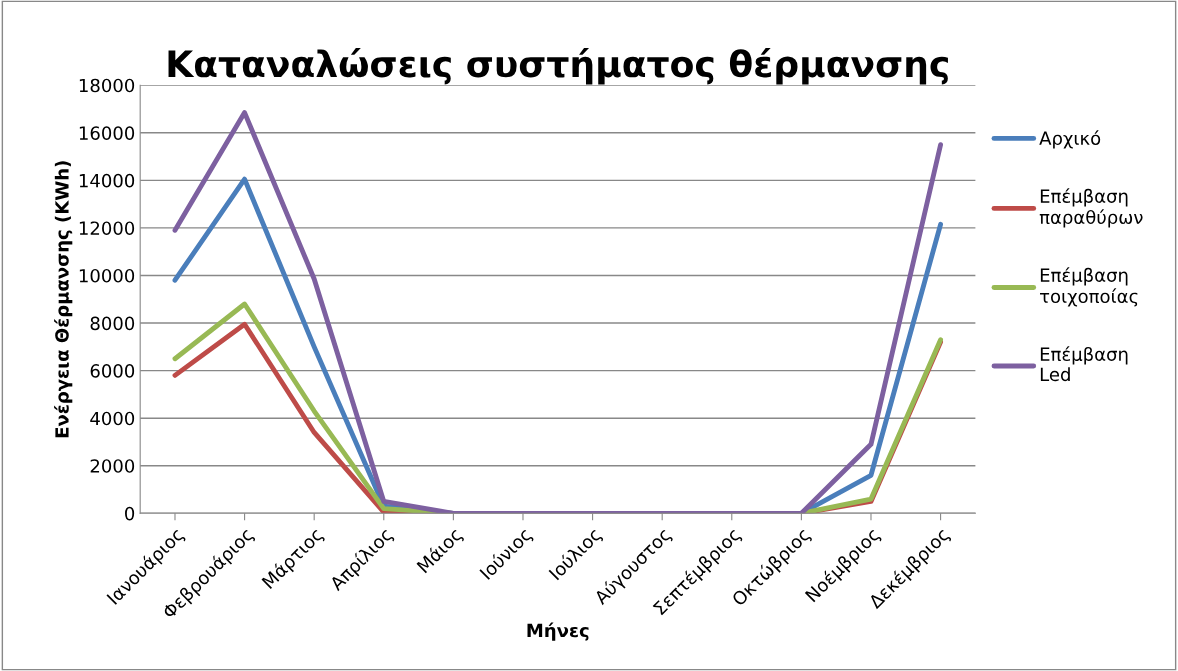  I want to click on legend-label: Επέμβαση Led, so click(1084, 364).